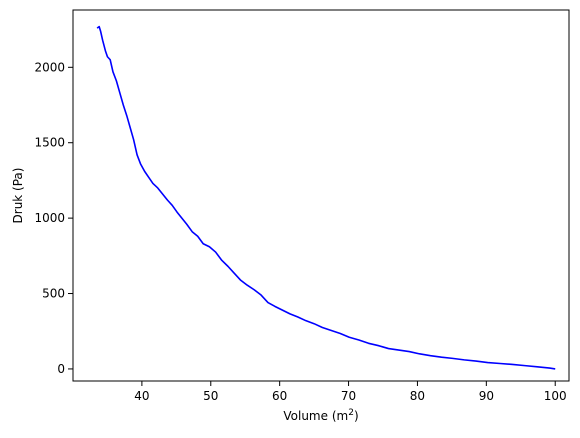 The width and height of the screenshot is (580, 438). Describe the element at coordinates (315, 416) in the screenshot. I see `x-axis-label-main: Volume (m` at that location.